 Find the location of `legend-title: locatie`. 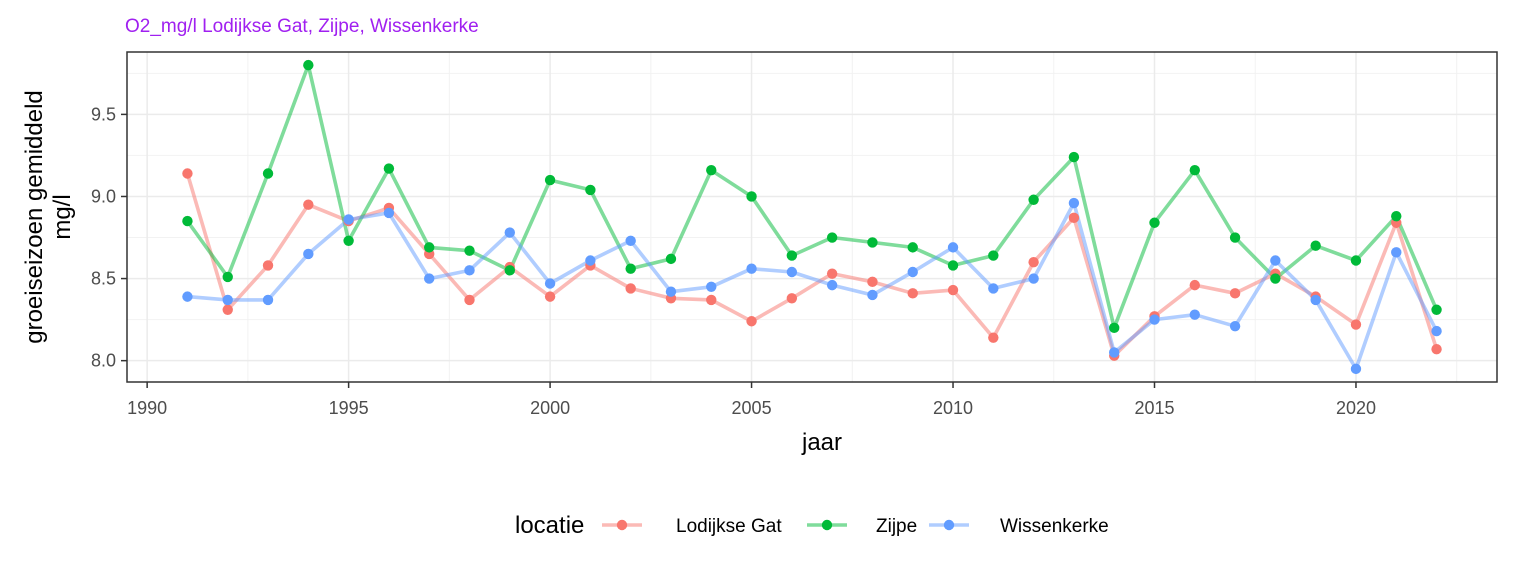

legend-title: locatie is located at coordinates (549, 525).